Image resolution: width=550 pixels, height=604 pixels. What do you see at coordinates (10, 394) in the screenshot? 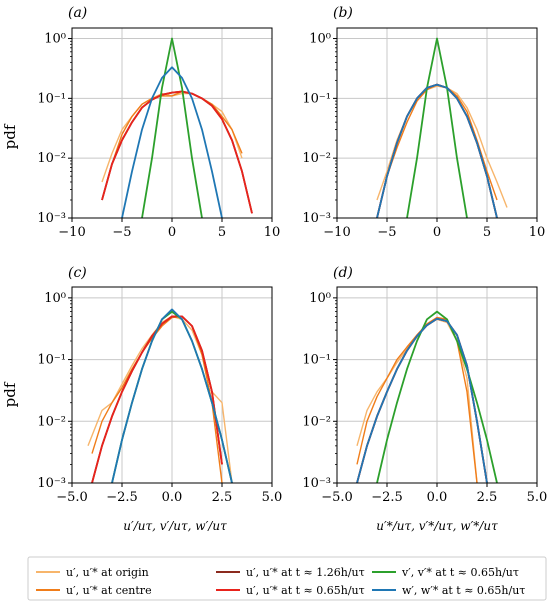
I see `ylabel-bottom: pdf` at bounding box center [10, 394].